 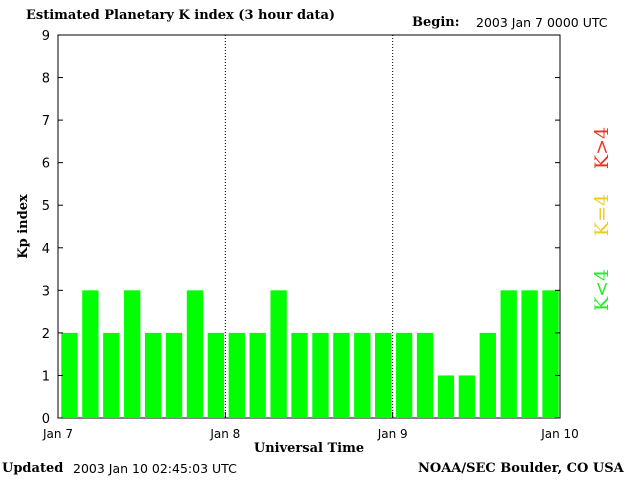 I want to click on x-tick-label: Jan 8, so click(x=224, y=434).